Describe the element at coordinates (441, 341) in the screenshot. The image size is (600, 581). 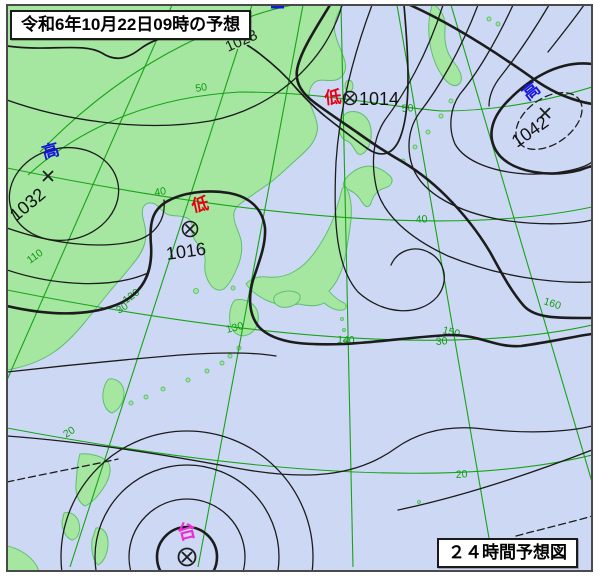
I see `grid-label-30-east: 30` at that location.